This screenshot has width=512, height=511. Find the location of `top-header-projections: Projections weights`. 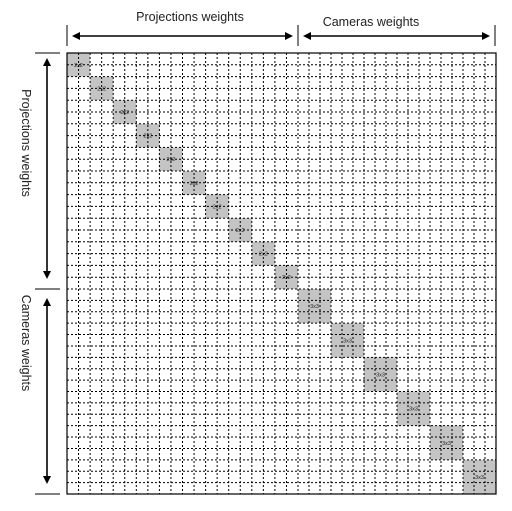

top-header-projections: Projections weights is located at coordinates (190, 17).